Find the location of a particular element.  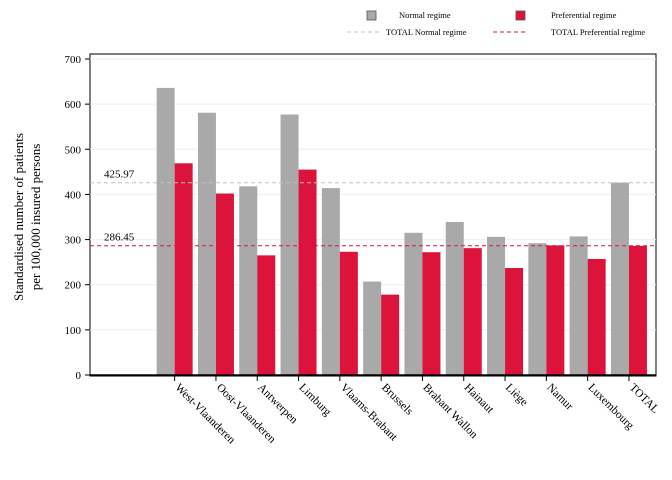

legend-label-total-normal: TOTAL Normal regime is located at coordinates (426, 32).